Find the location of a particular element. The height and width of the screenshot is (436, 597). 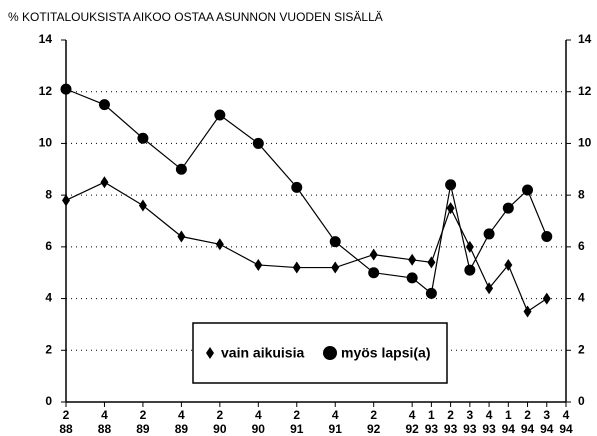

y2-tick-label: 12 is located at coordinates (585, 91).